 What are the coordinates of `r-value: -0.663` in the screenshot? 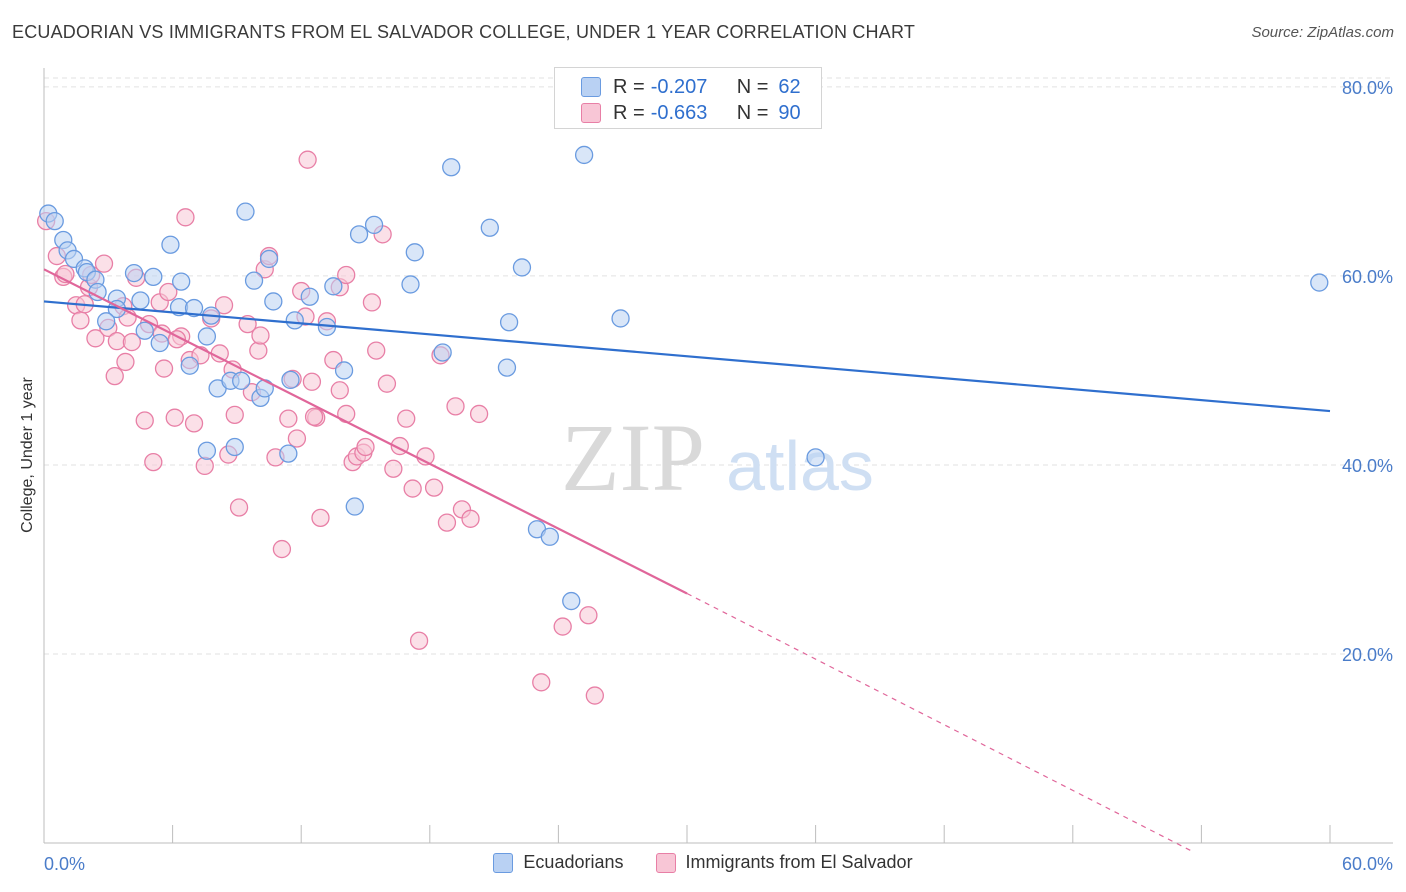 It's located at (679, 112).